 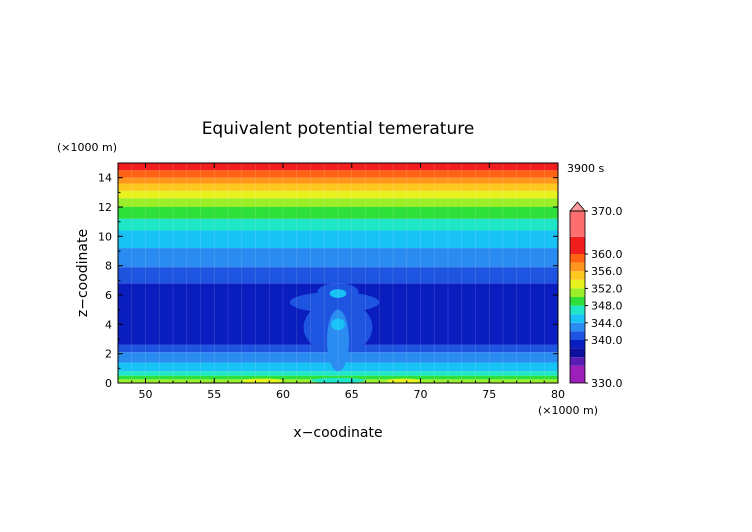 I want to click on colorbar-label: 356.0, so click(x=607, y=271).